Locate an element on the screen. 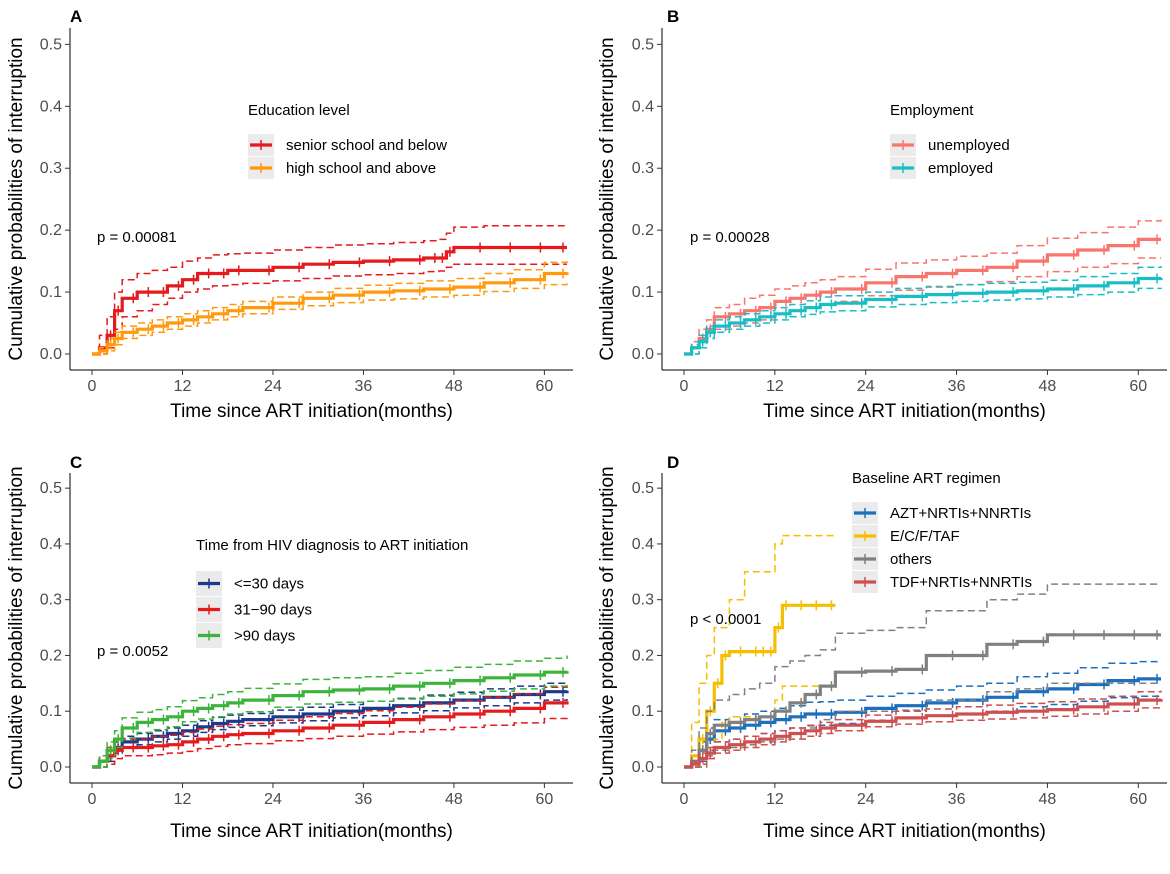  legend-label: E/C/F/TAF is located at coordinates (925, 536).